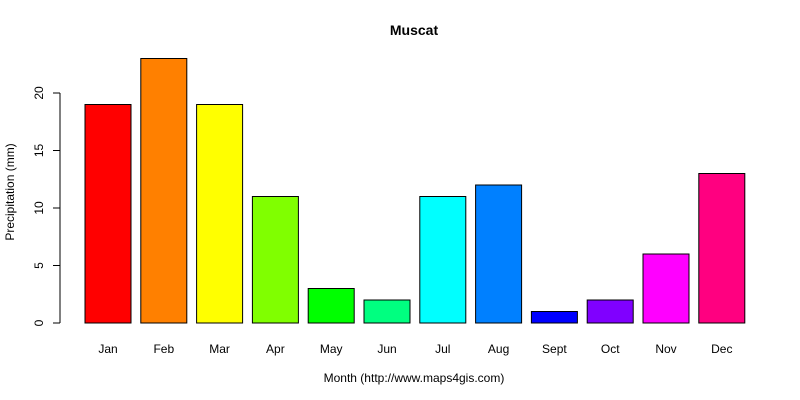 This screenshot has height=400, width=800. I want to click on x-tick-label: Aug, so click(498, 349).